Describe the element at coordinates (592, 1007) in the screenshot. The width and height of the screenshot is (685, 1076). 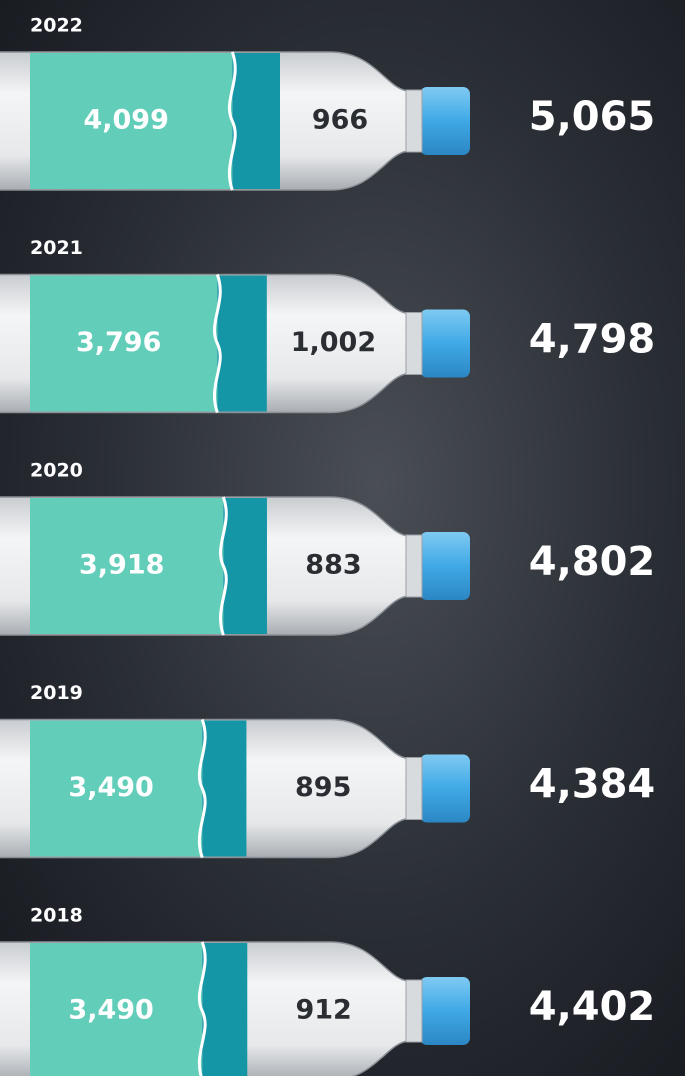
I see `total-label: 4,402` at that location.